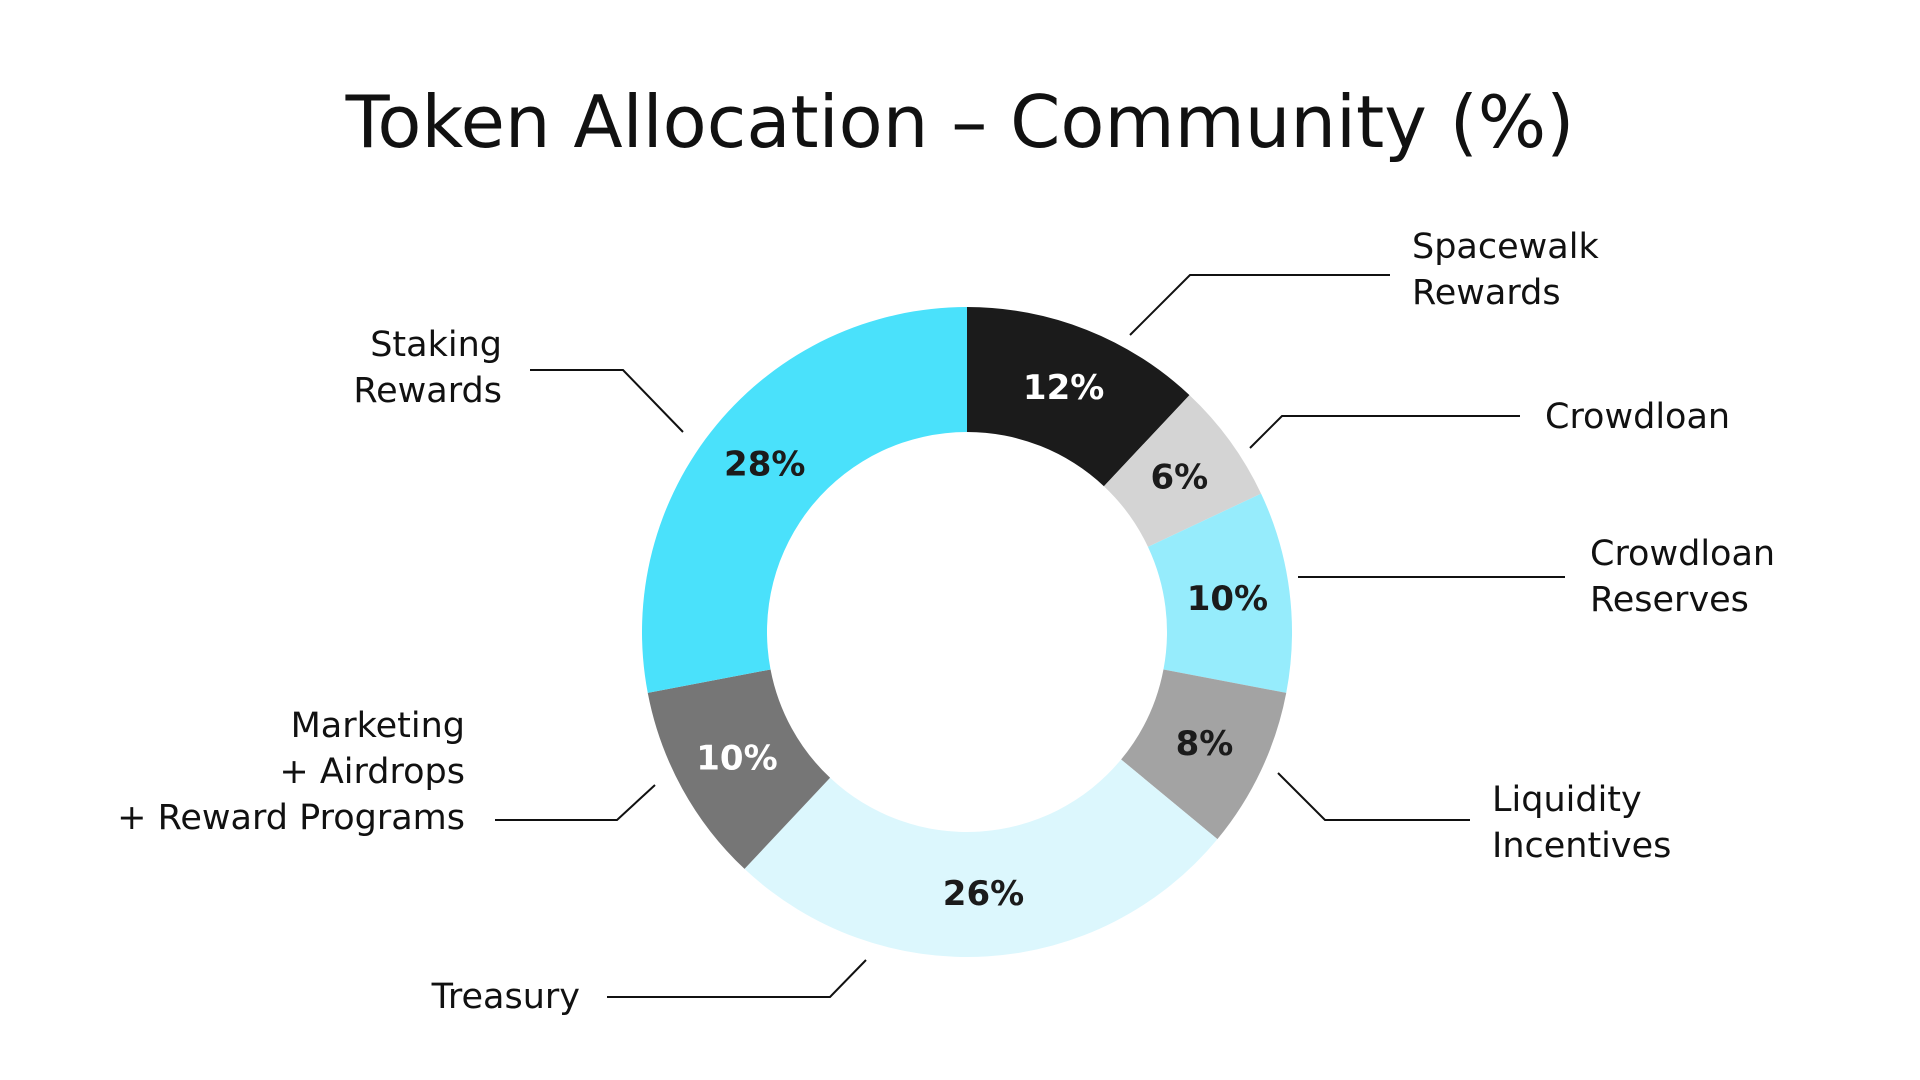  What do you see at coordinates (607, 401) in the screenshot?
I see `leader-line-staking-rewards` at bounding box center [607, 401].